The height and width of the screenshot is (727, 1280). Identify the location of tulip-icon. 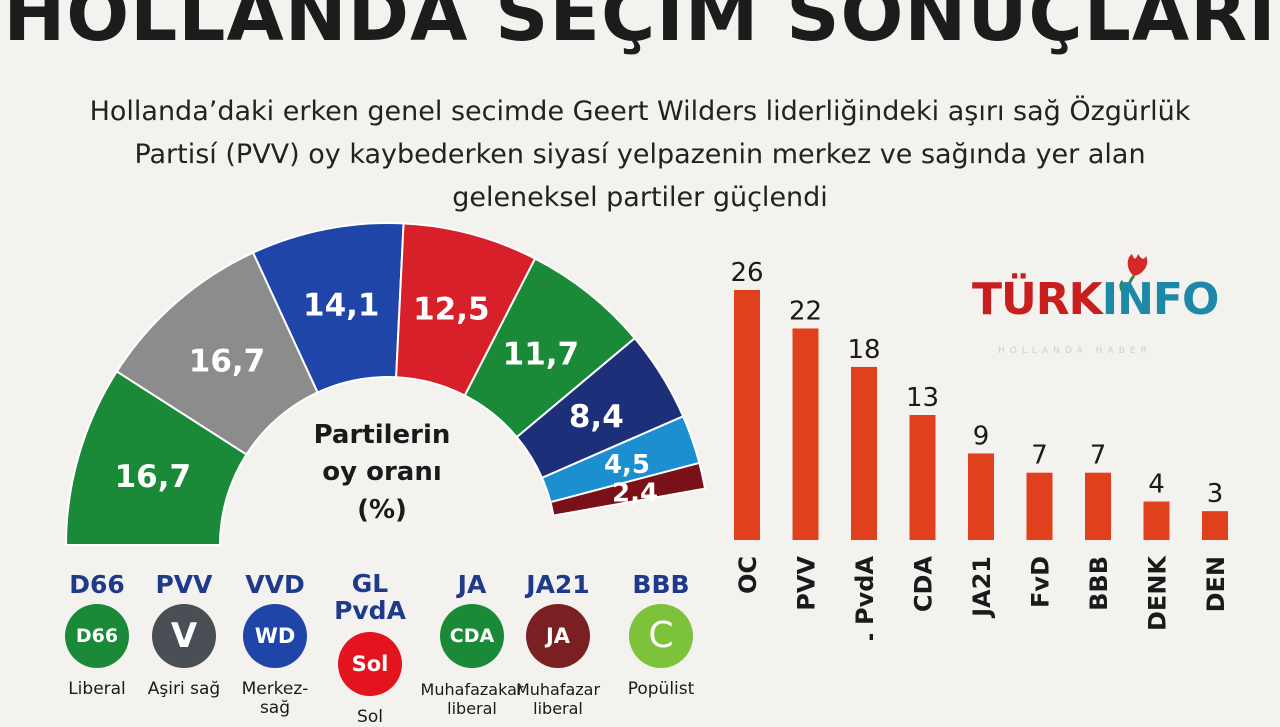
(1133, 276).